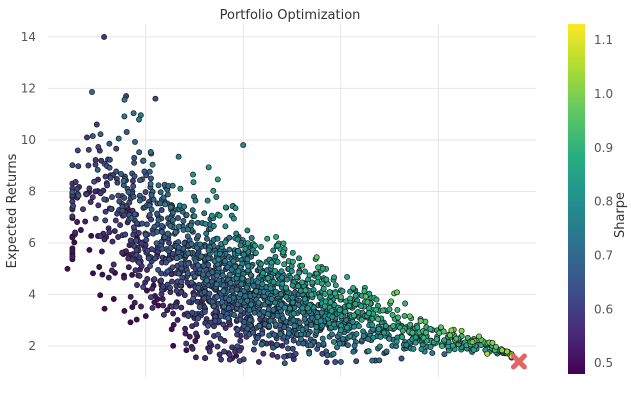  I want to click on colorbar-tick-labels: 0.5 0.6 0.7 0.8 0.9 1.0 1.1, so click(603, 201).